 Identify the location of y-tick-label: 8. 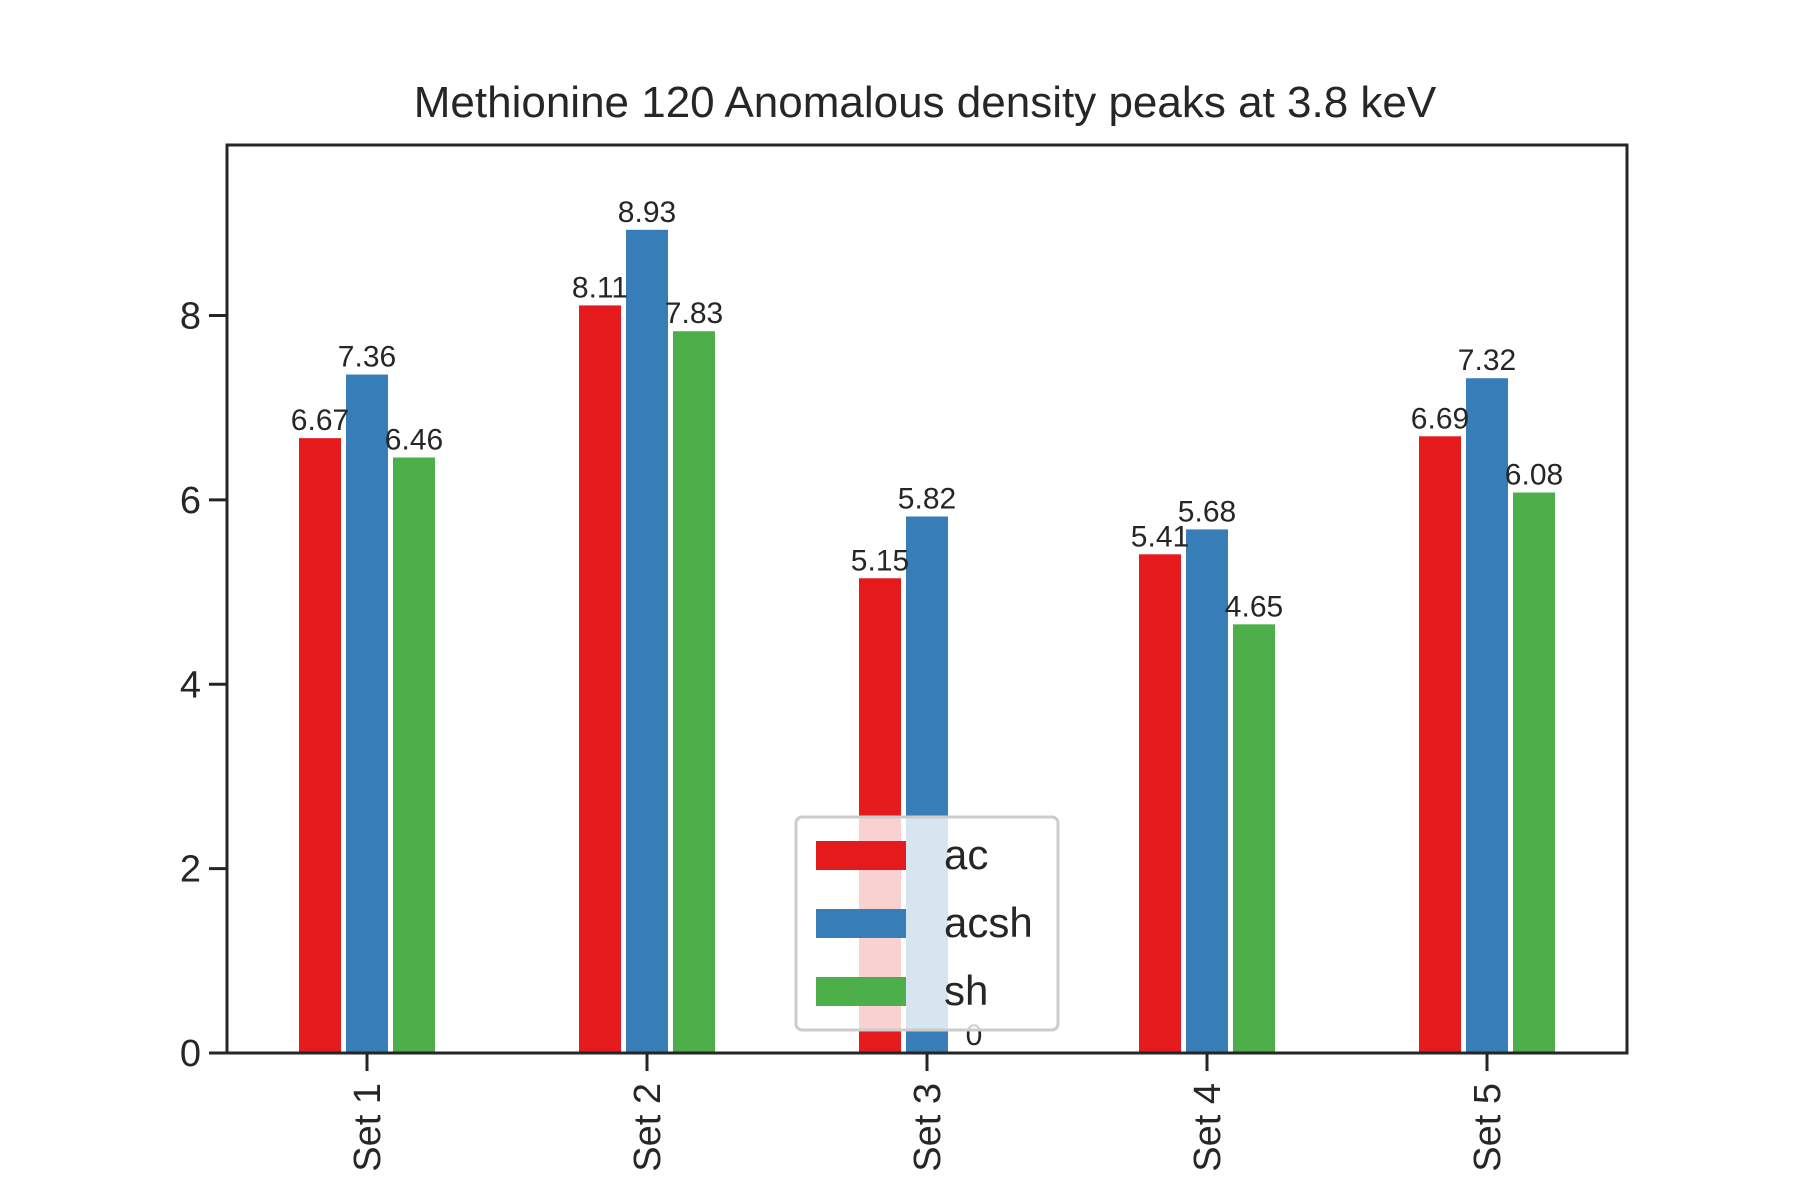
(190, 317).